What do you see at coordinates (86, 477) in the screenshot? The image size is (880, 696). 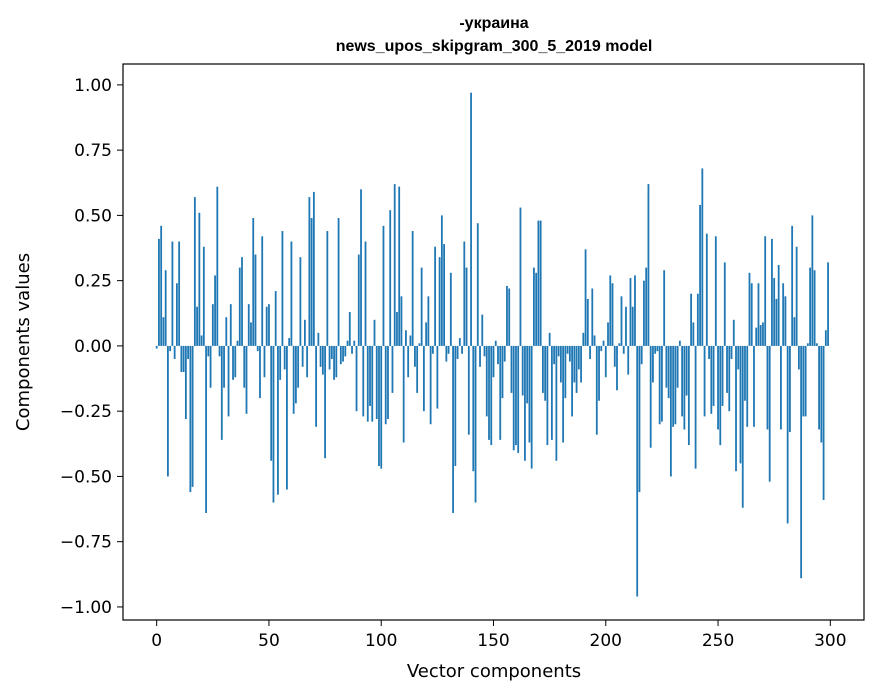 I see `y-tick-label: −0.50` at bounding box center [86, 477].